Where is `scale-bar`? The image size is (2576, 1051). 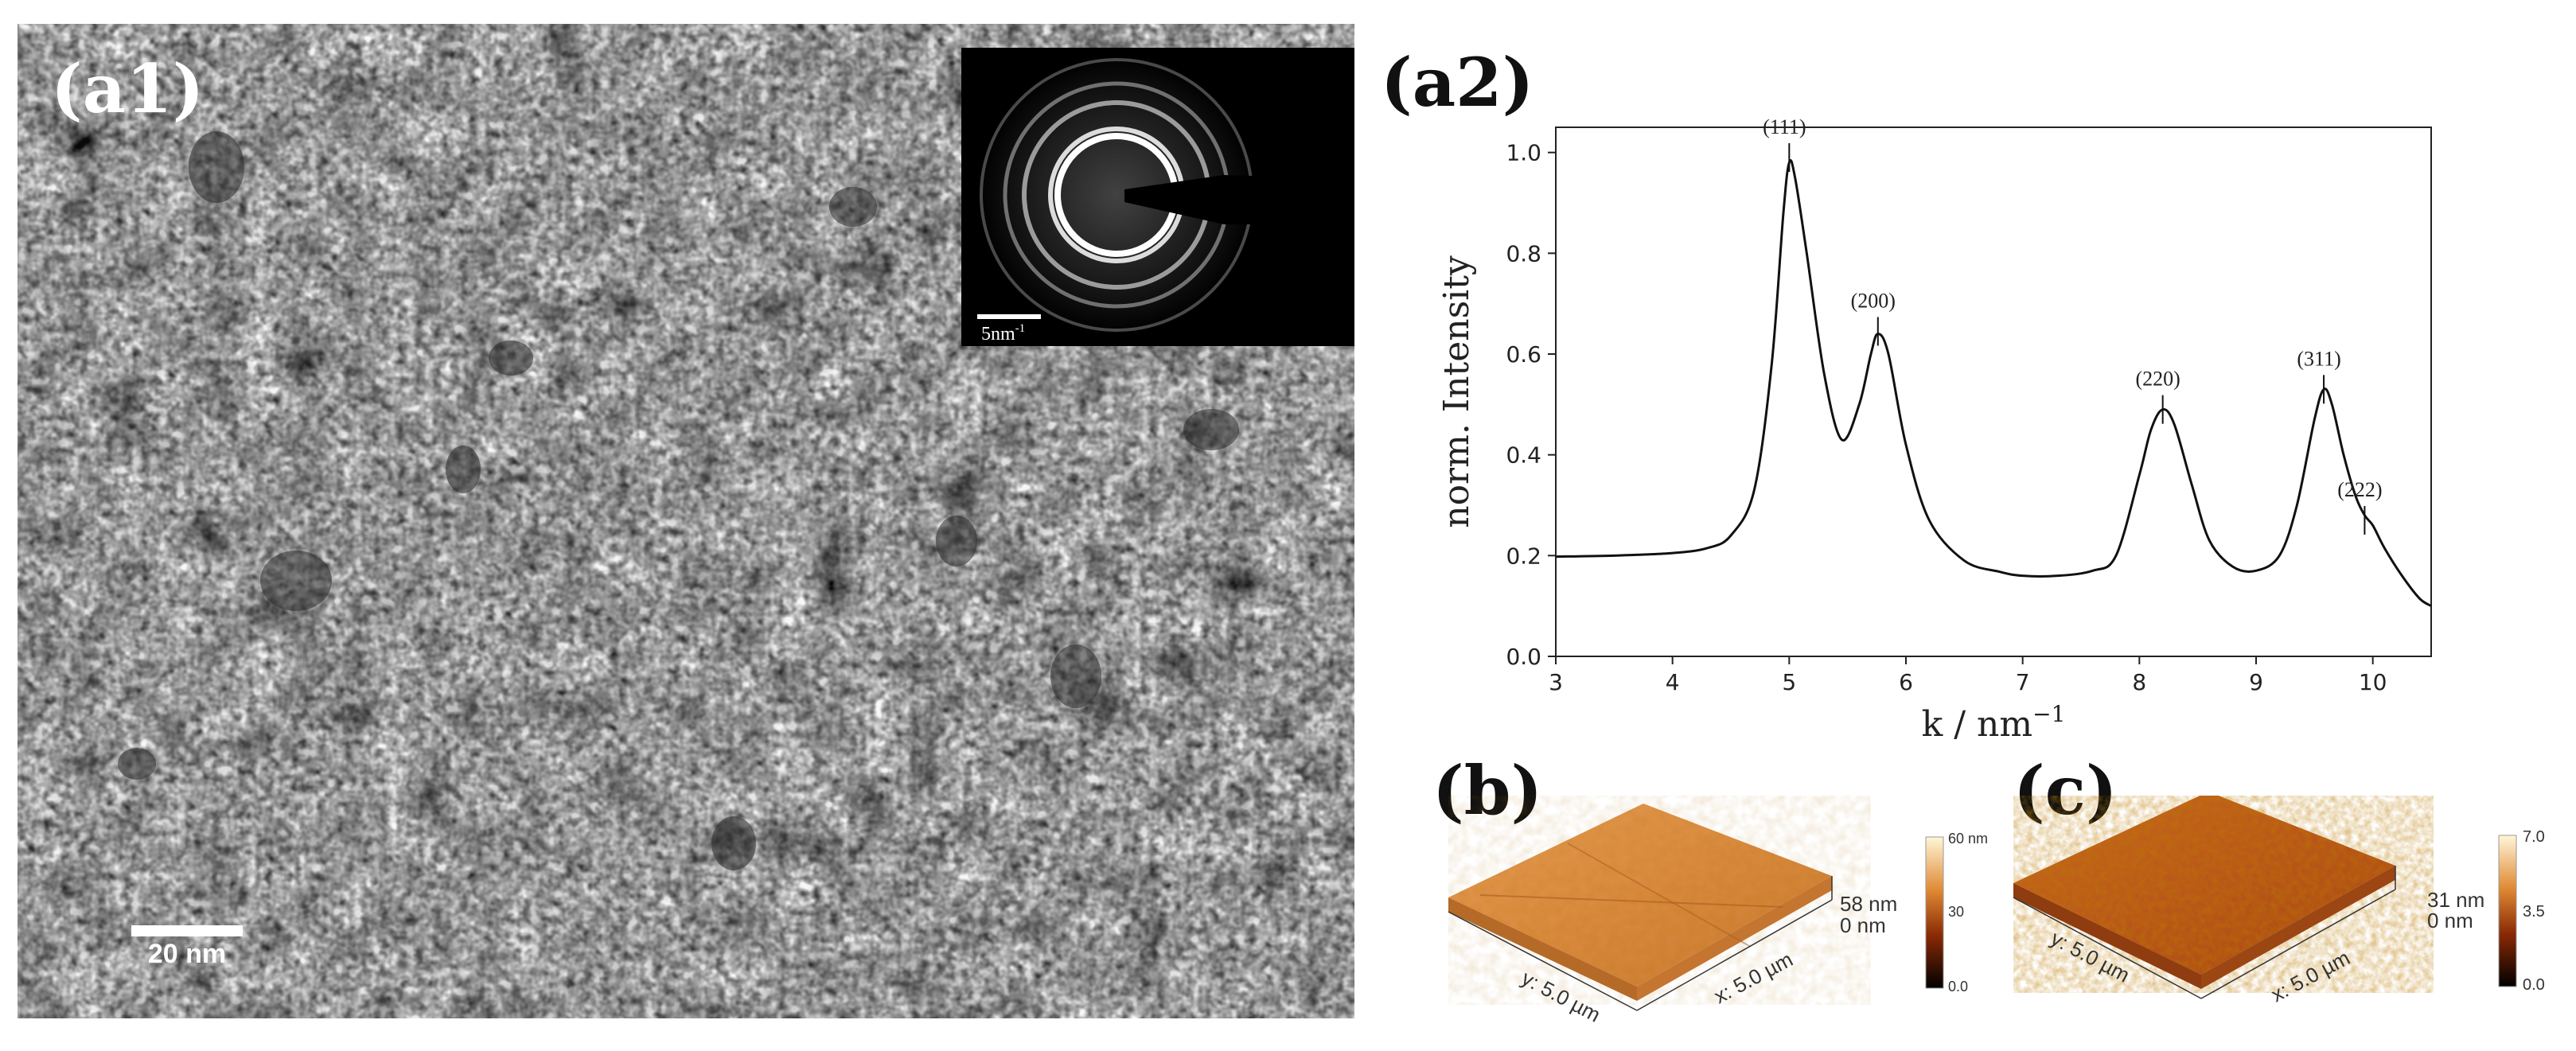 scale-bar is located at coordinates (187, 930).